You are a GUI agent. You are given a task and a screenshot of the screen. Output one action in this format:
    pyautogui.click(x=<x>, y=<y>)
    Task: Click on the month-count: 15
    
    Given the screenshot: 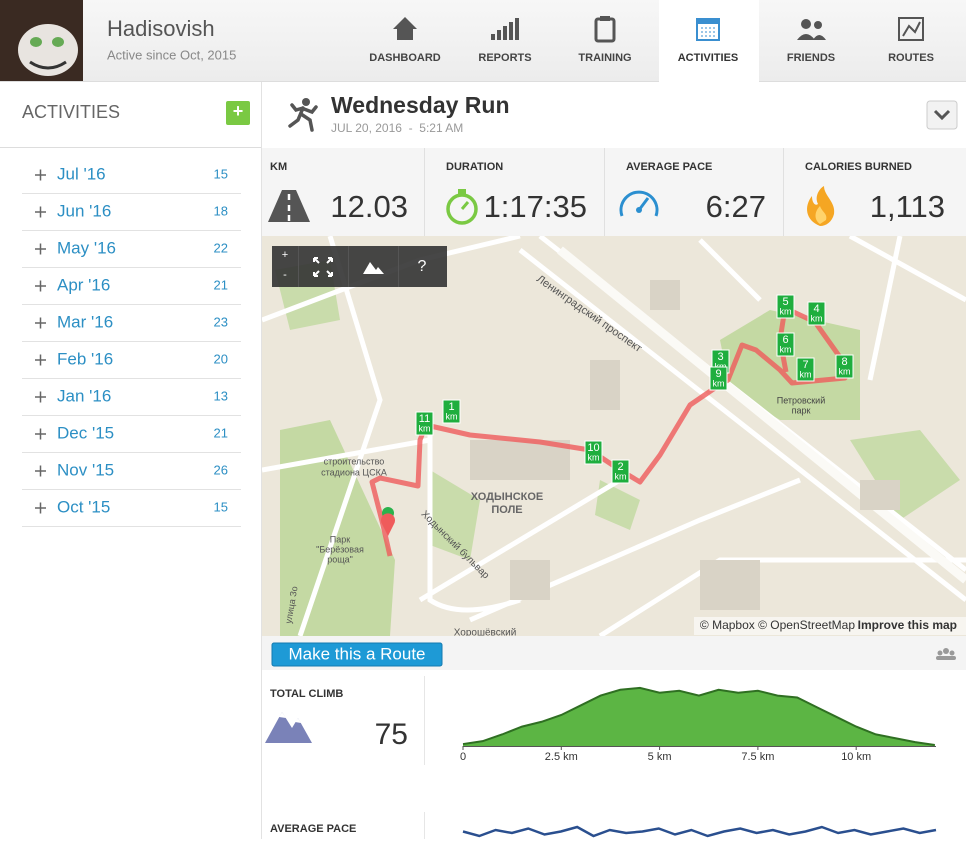 What is the action you would take?
    pyautogui.click(x=221, y=173)
    